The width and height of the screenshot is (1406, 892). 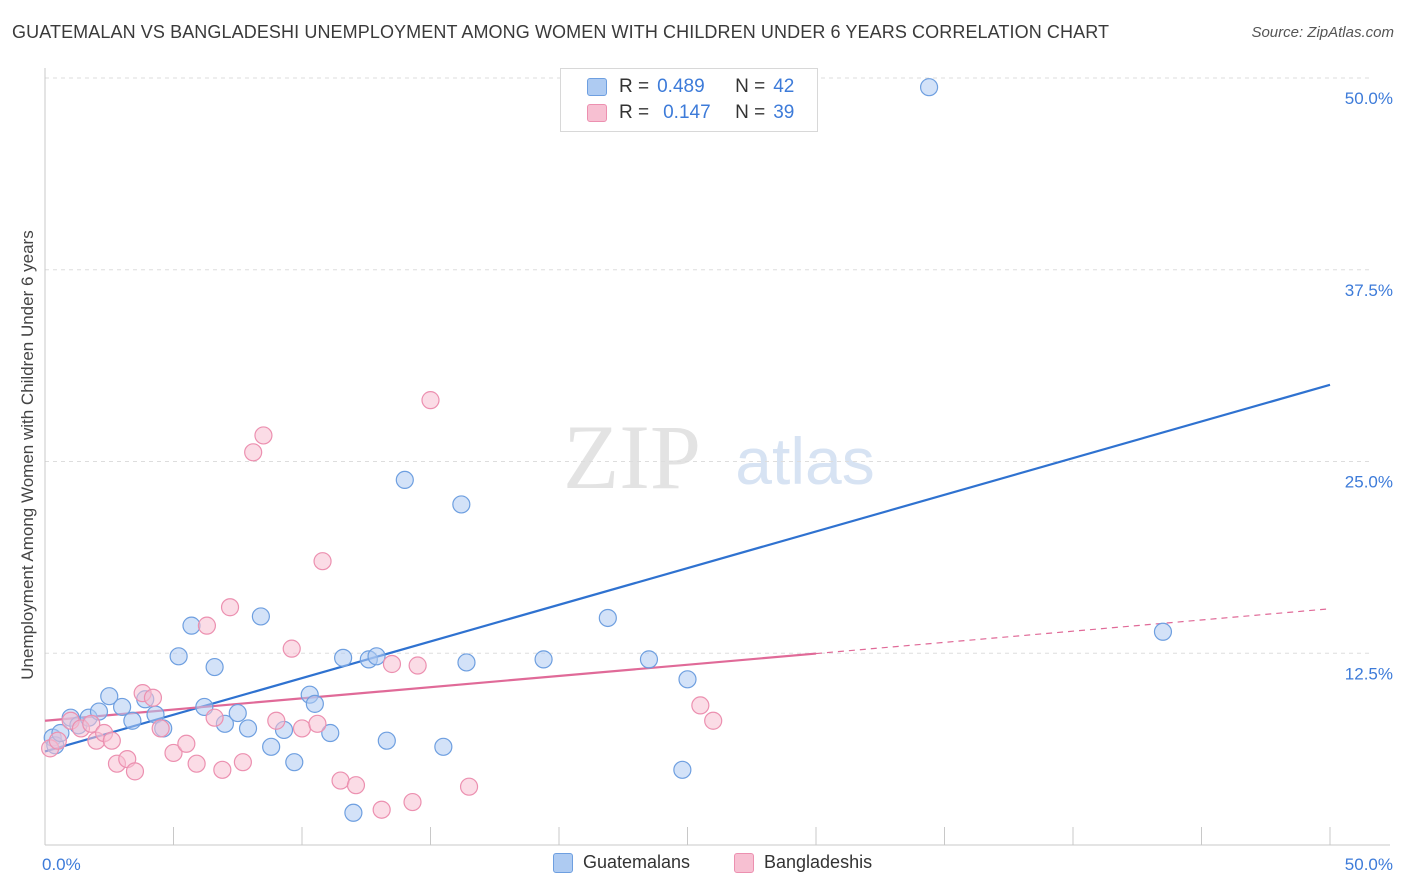 What do you see at coordinates (1369, 290) in the screenshot?
I see `y-tick-label: 37.5%` at bounding box center [1369, 290].